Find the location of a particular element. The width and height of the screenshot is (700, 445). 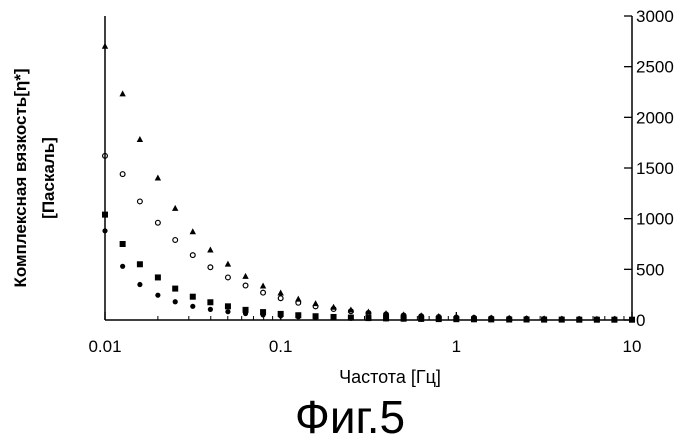

x-axis-title: Частота [Гц] is located at coordinates (390, 377).